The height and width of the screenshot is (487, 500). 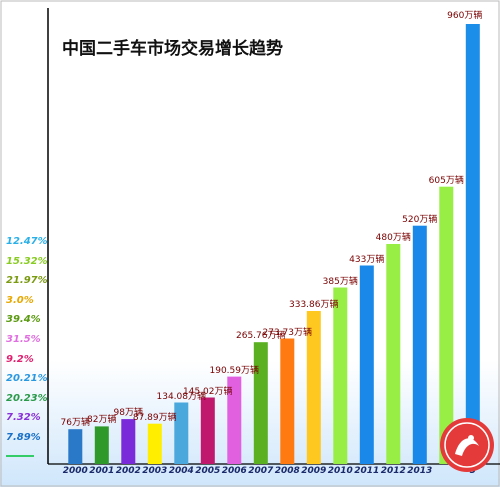 What do you see at coordinates (367, 471) in the screenshot?
I see `x-tick-label: 2011` at bounding box center [367, 471].